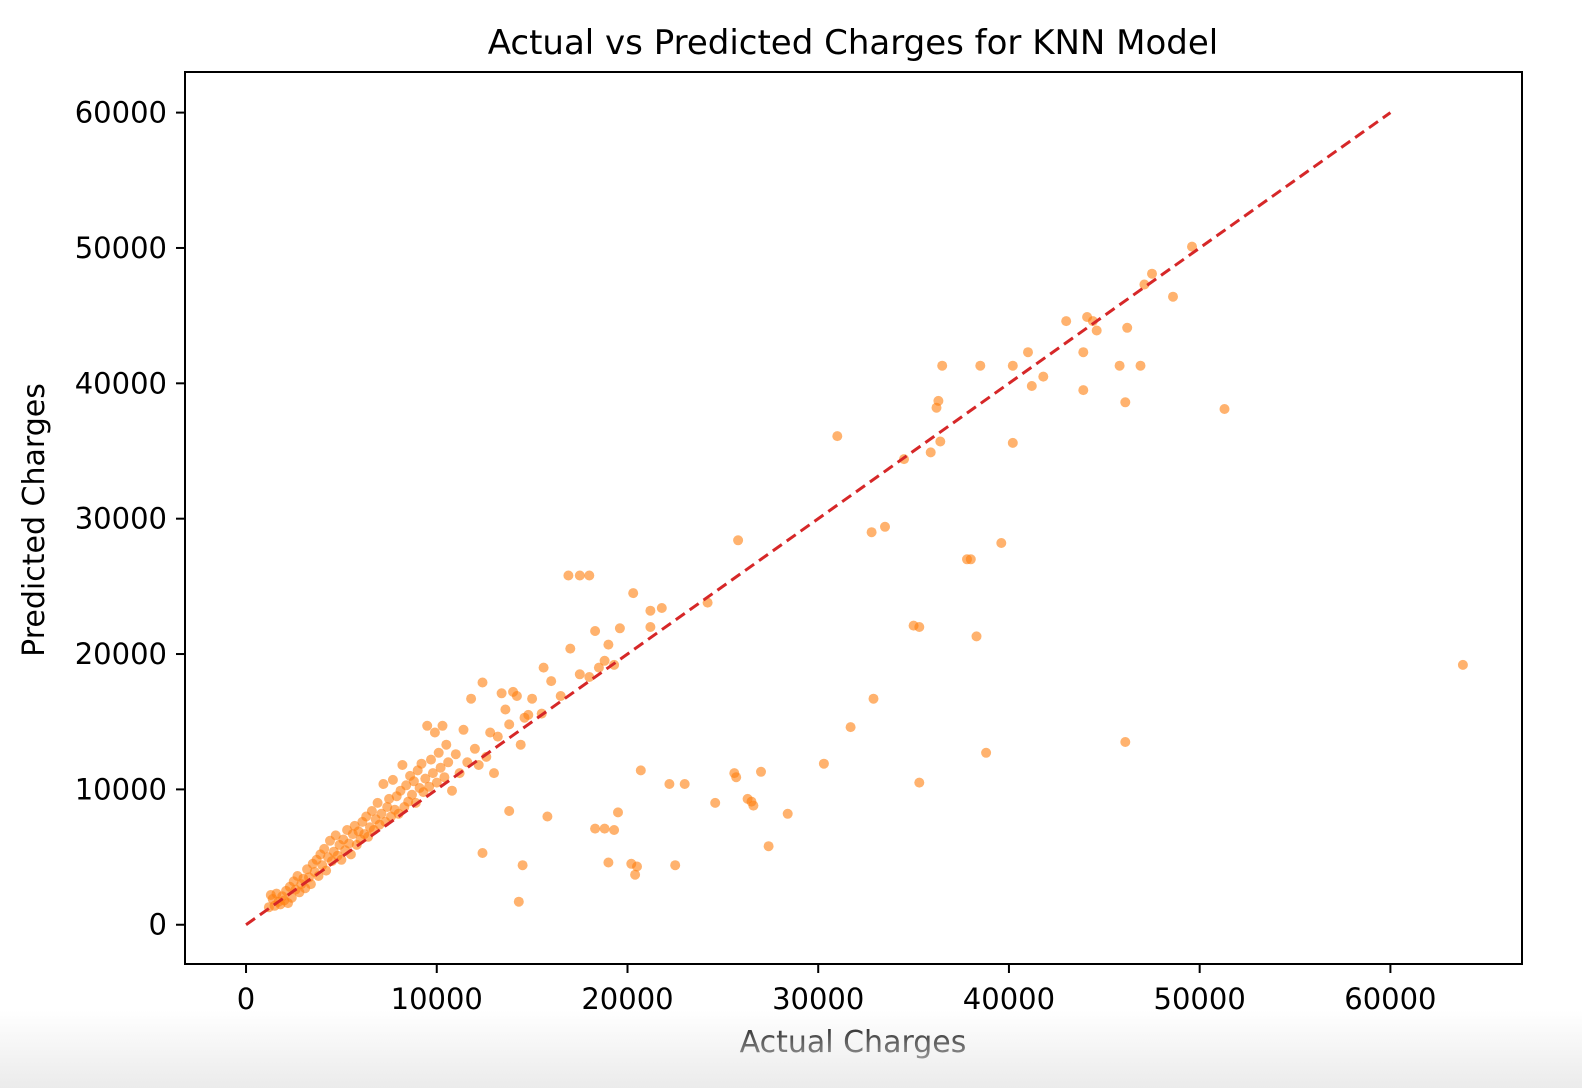 The height and width of the screenshot is (1088, 1582). Describe the element at coordinates (121, 113) in the screenshot. I see `y-tick-label: 60000` at that location.